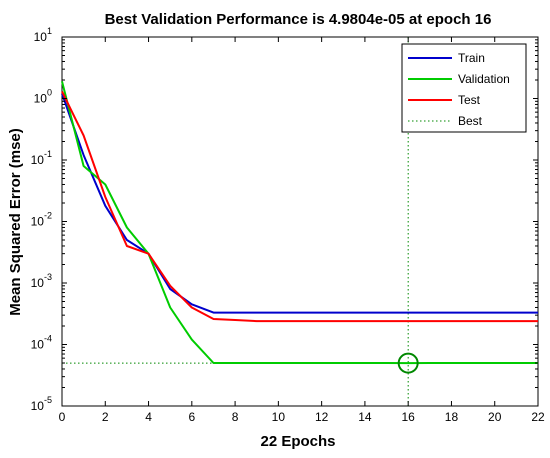 The width and height of the screenshot is (550, 458). What do you see at coordinates (365, 417) in the screenshot?
I see `x-tick-label: 14` at bounding box center [365, 417].